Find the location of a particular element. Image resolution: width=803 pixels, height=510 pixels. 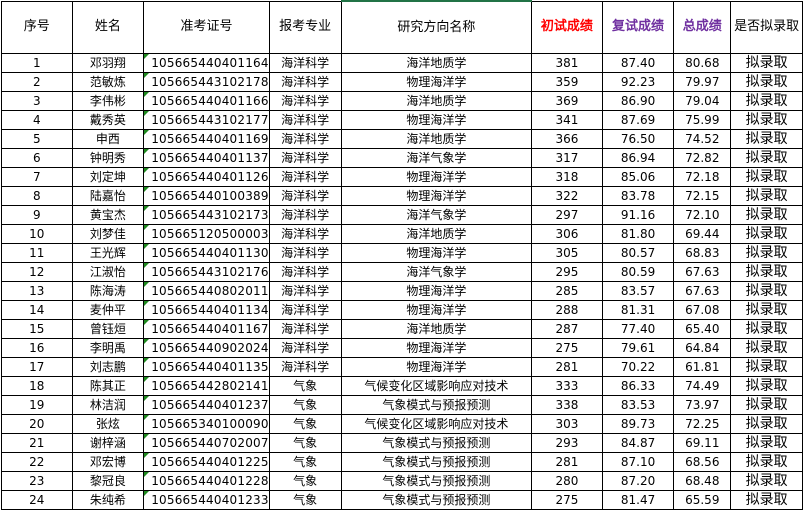

index-cell: 9 is located at coordinates (37, 215).